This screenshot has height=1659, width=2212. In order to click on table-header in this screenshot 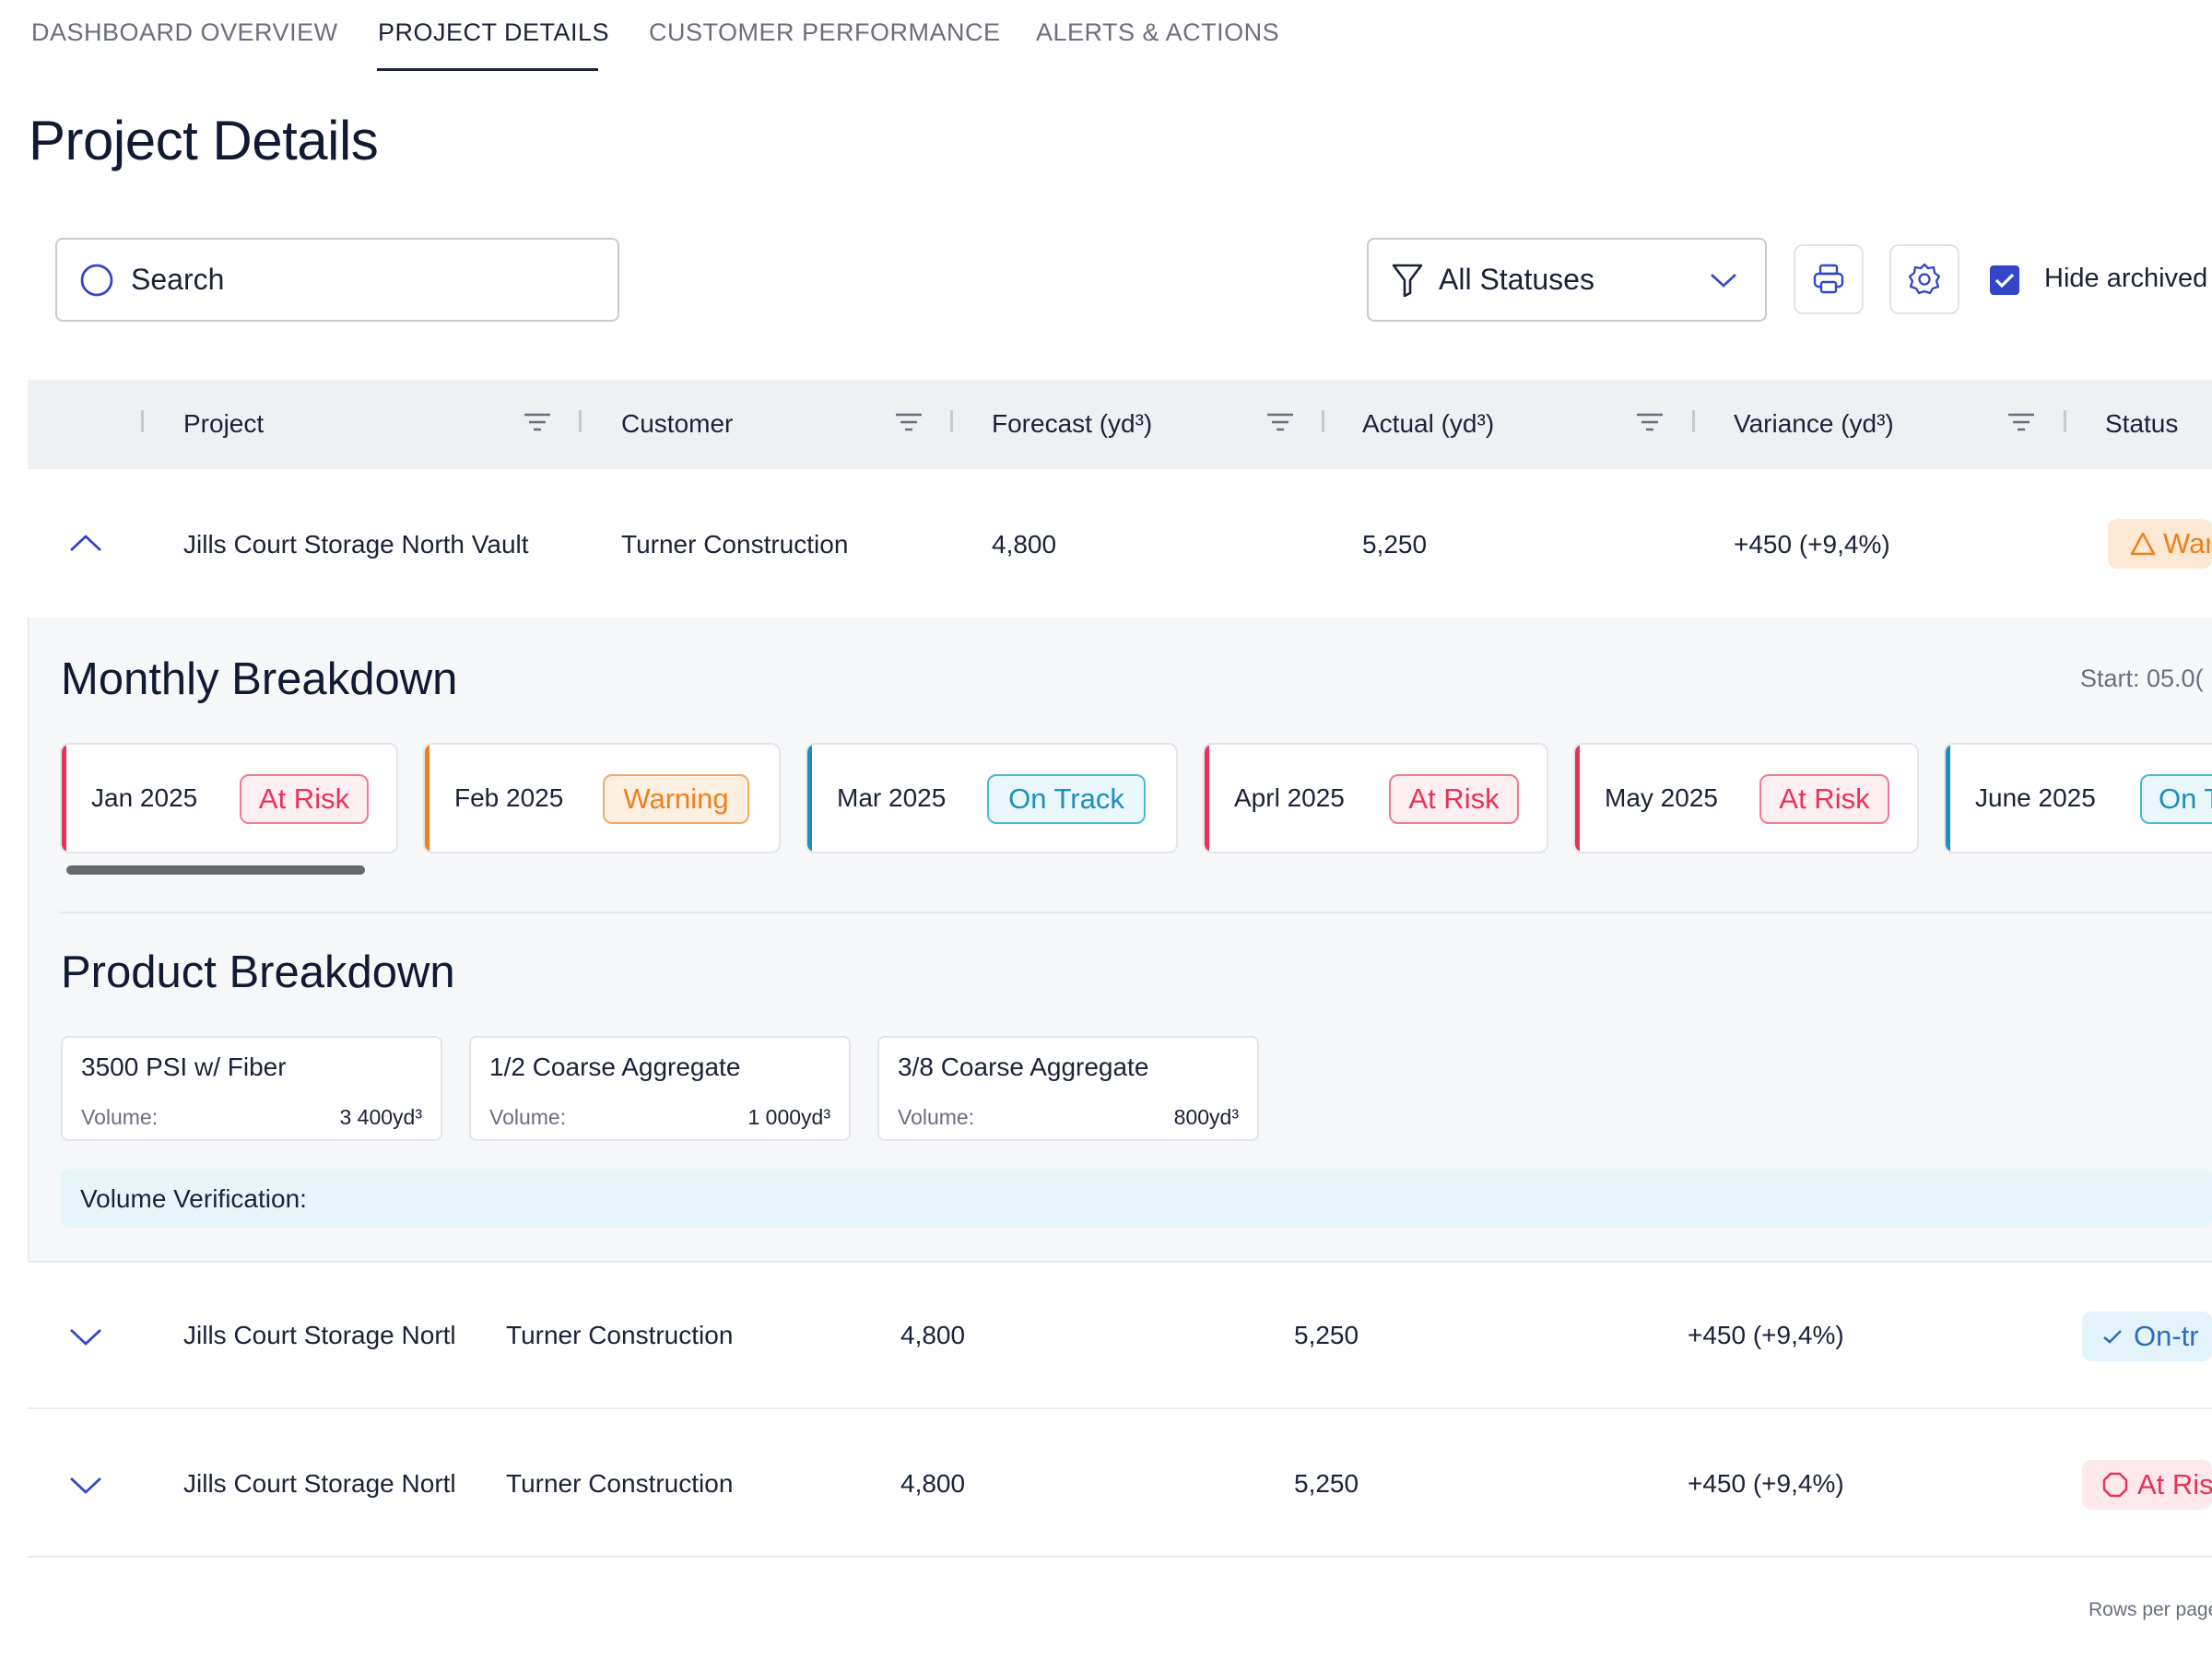, I will do `click(1120, 424)`.